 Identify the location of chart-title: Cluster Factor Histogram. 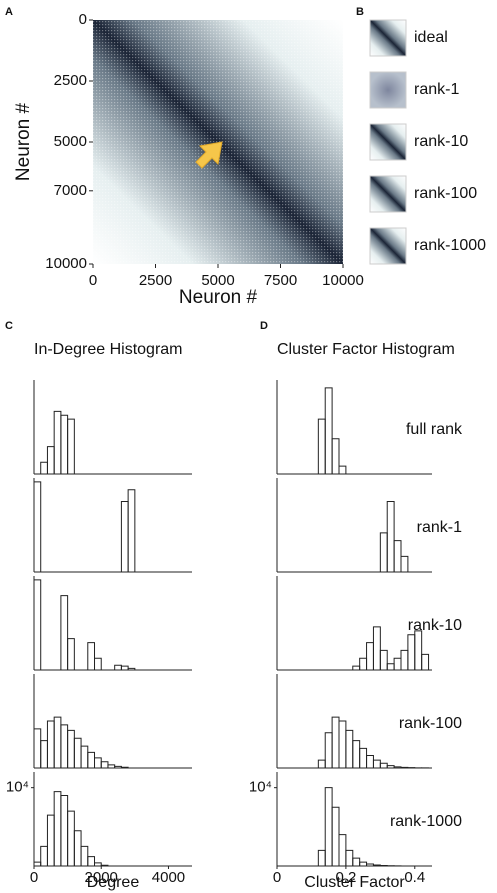
(366, 349).